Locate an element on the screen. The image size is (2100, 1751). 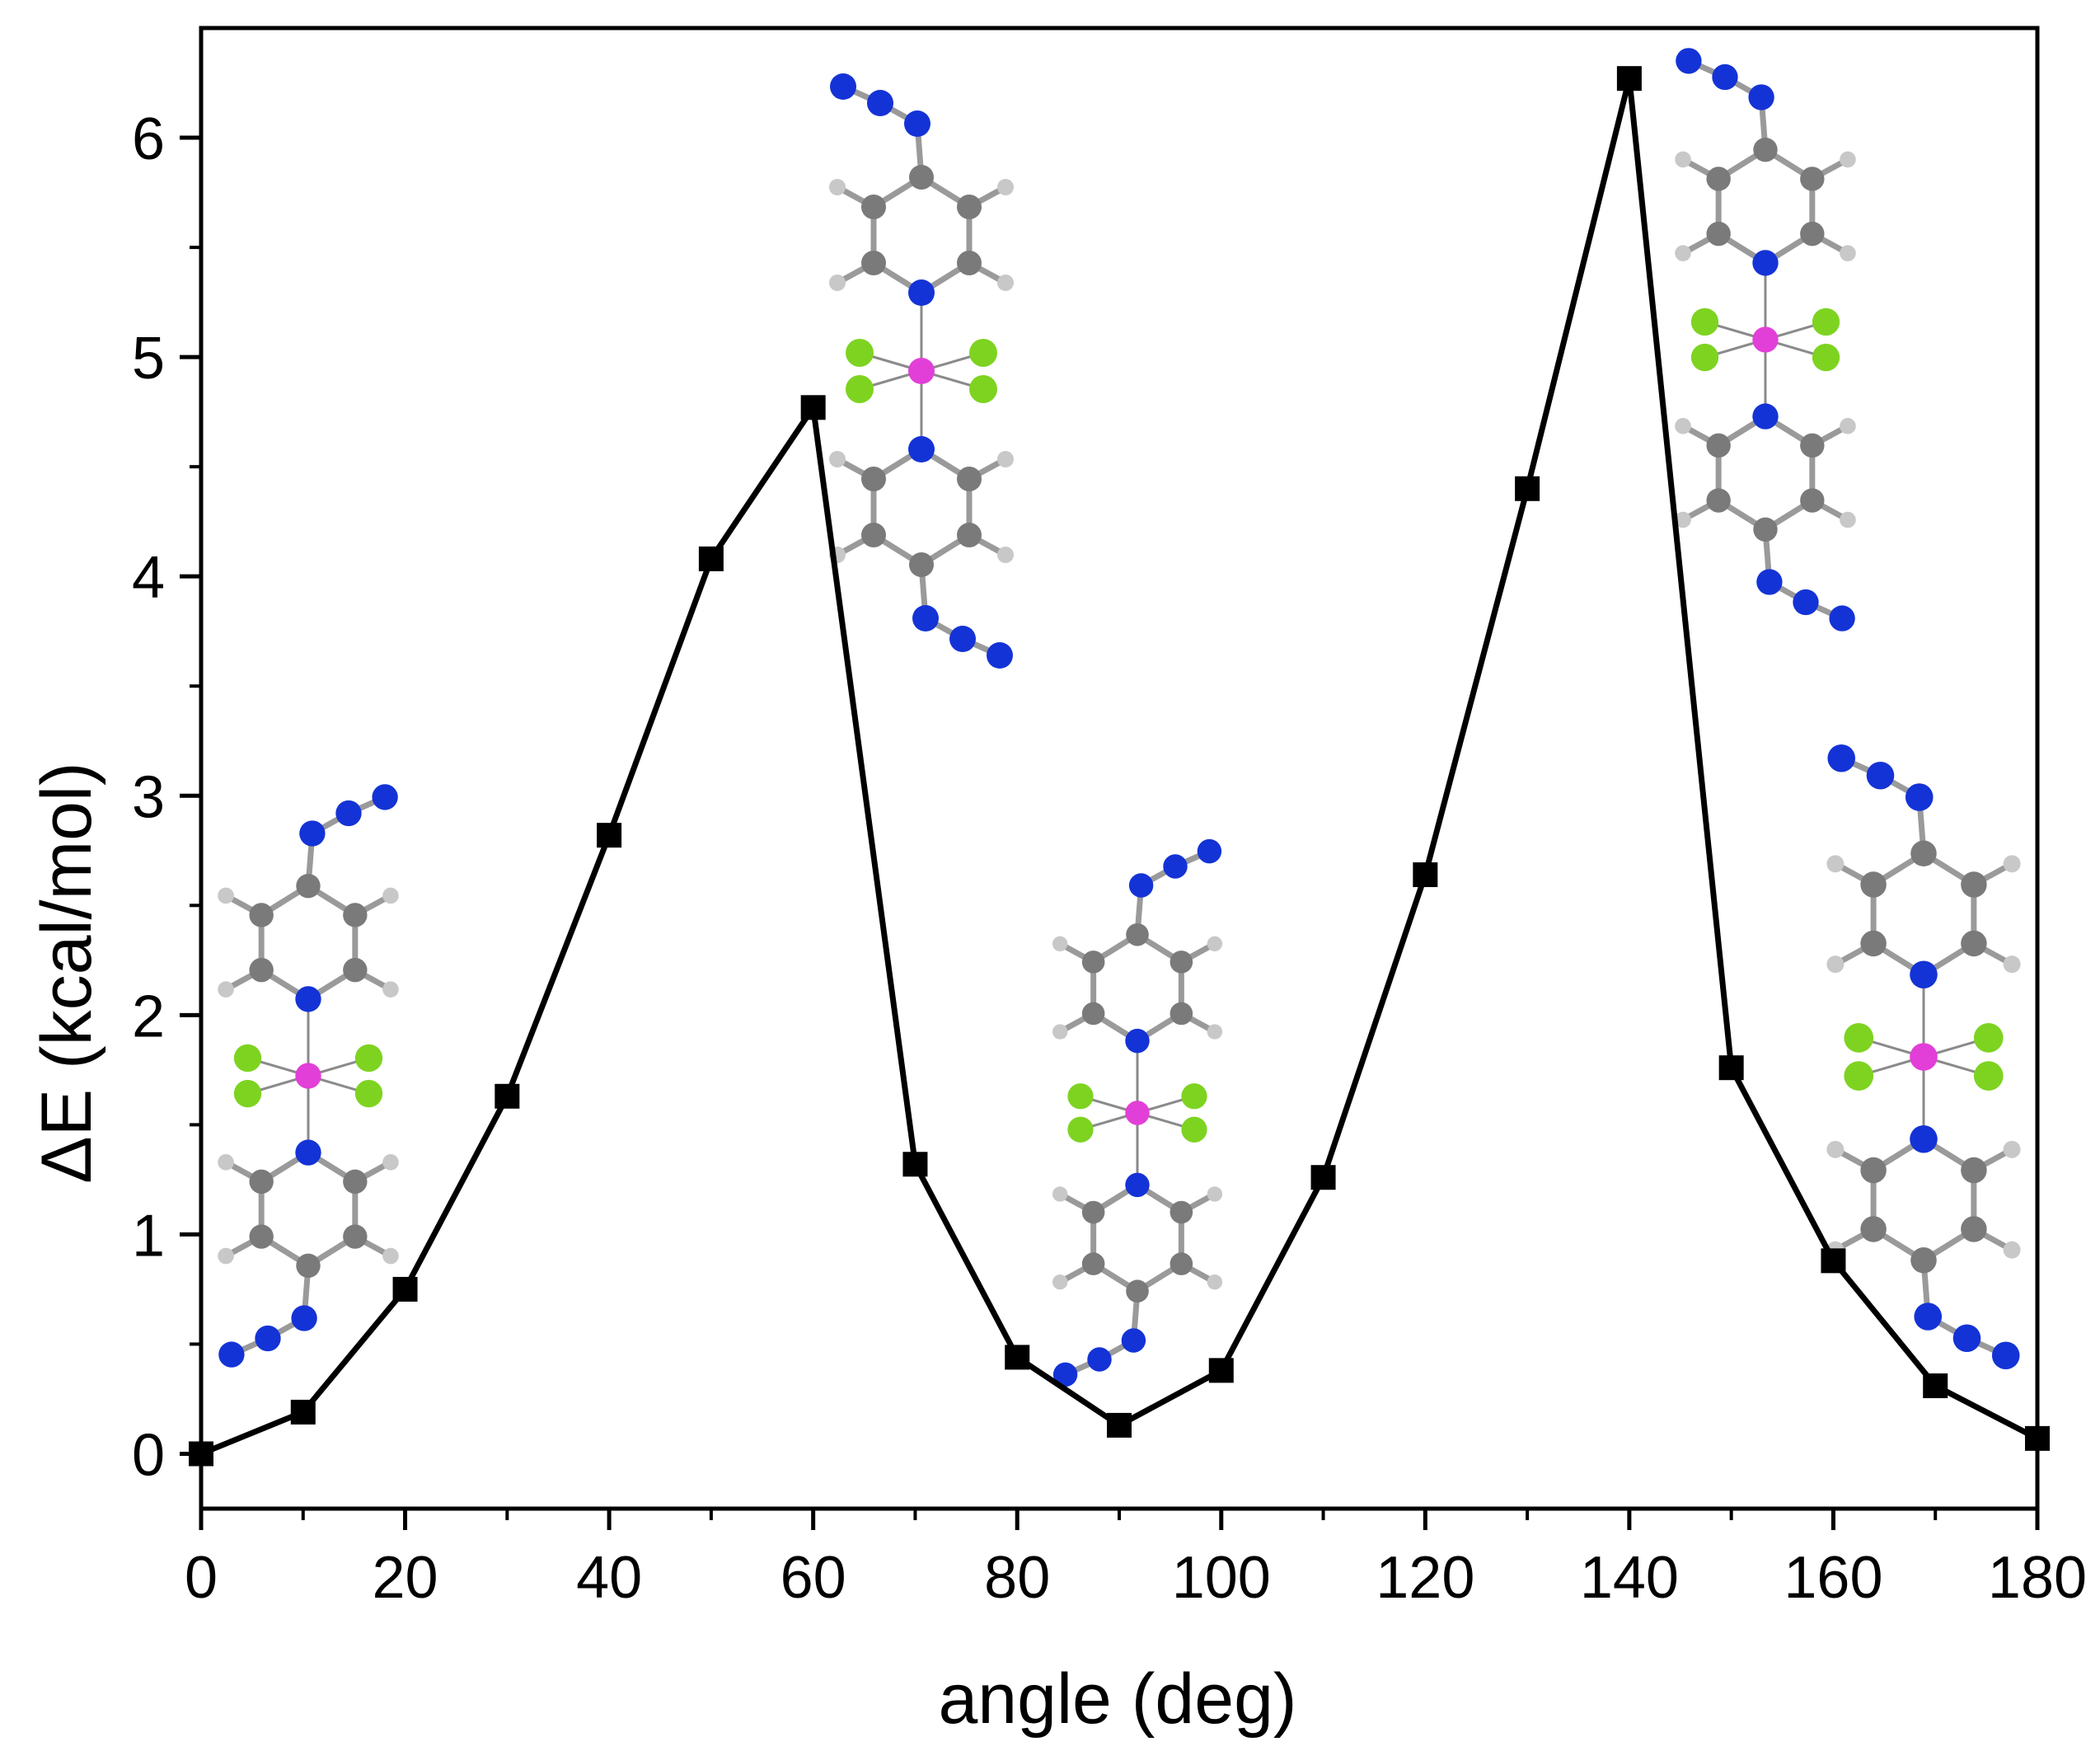
y-tick-label: 1 is located at coordinates (148, 1236).